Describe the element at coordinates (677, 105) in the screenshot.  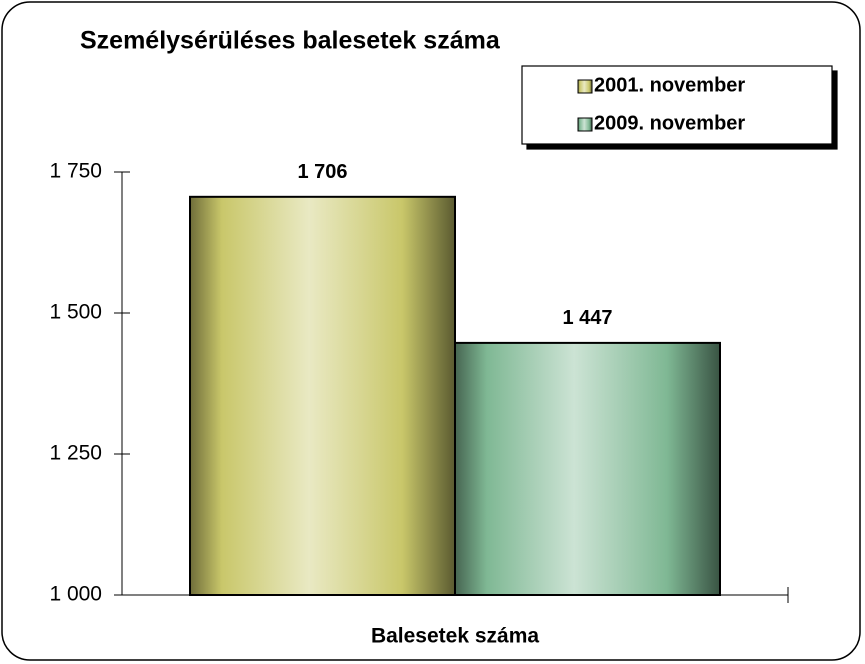
I see `legend-box` at that location.